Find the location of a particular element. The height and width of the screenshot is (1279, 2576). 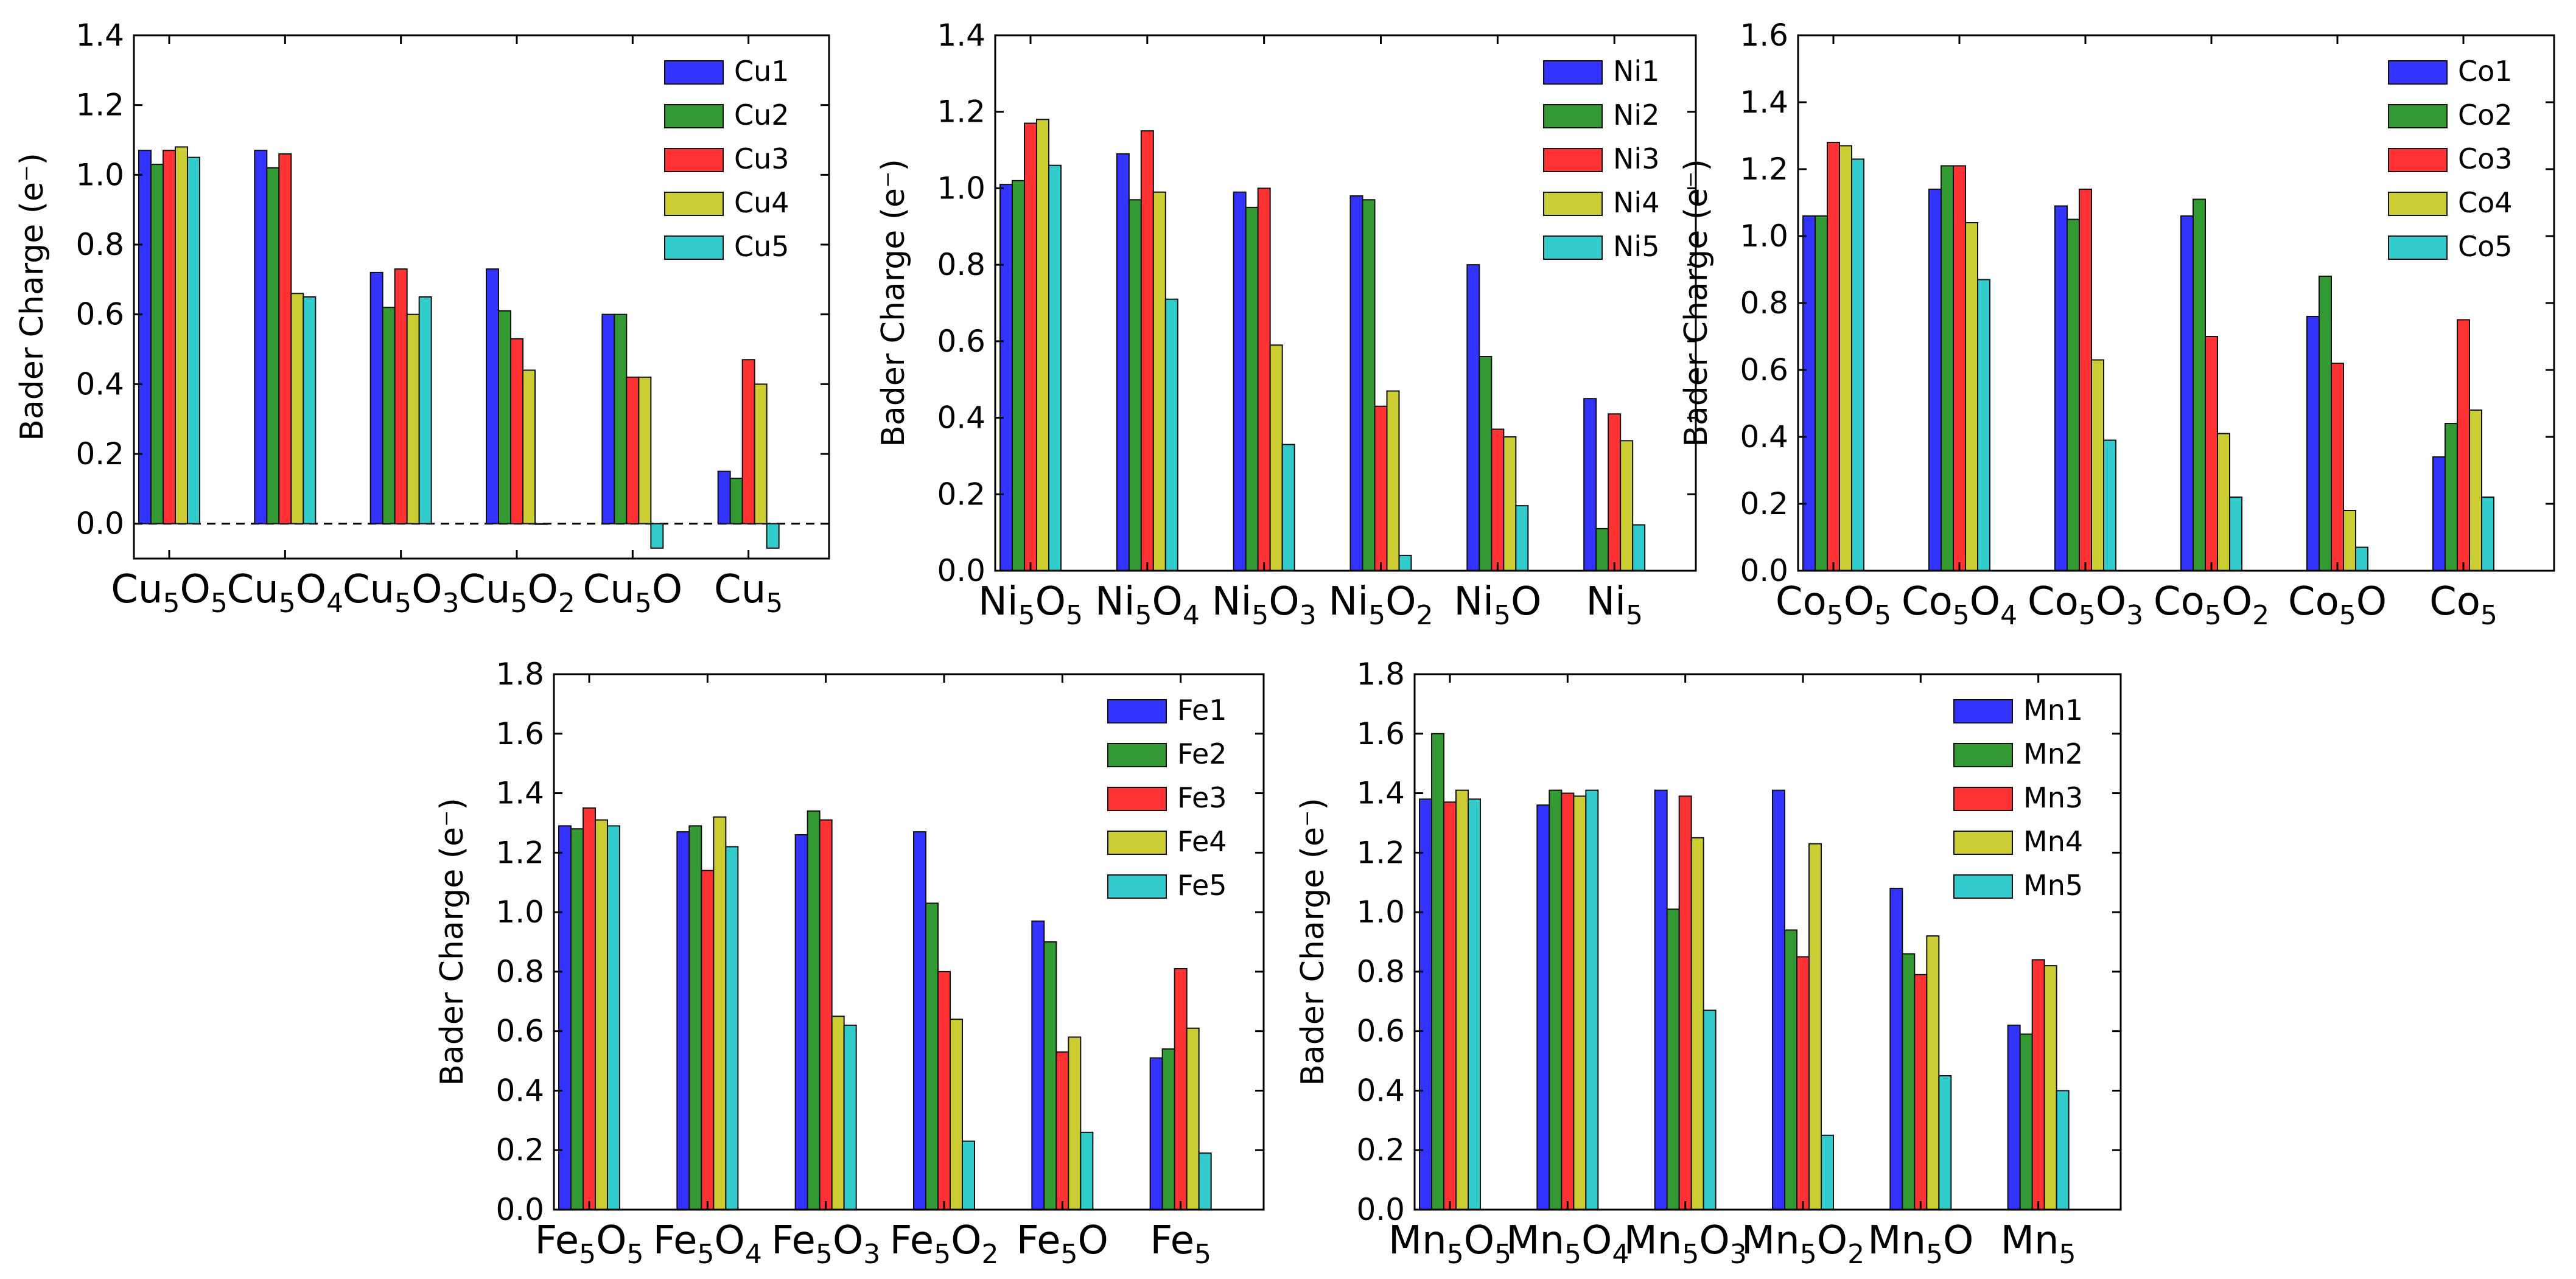

y-tick-label: 1.6 is located at coordinates (1764, 35).